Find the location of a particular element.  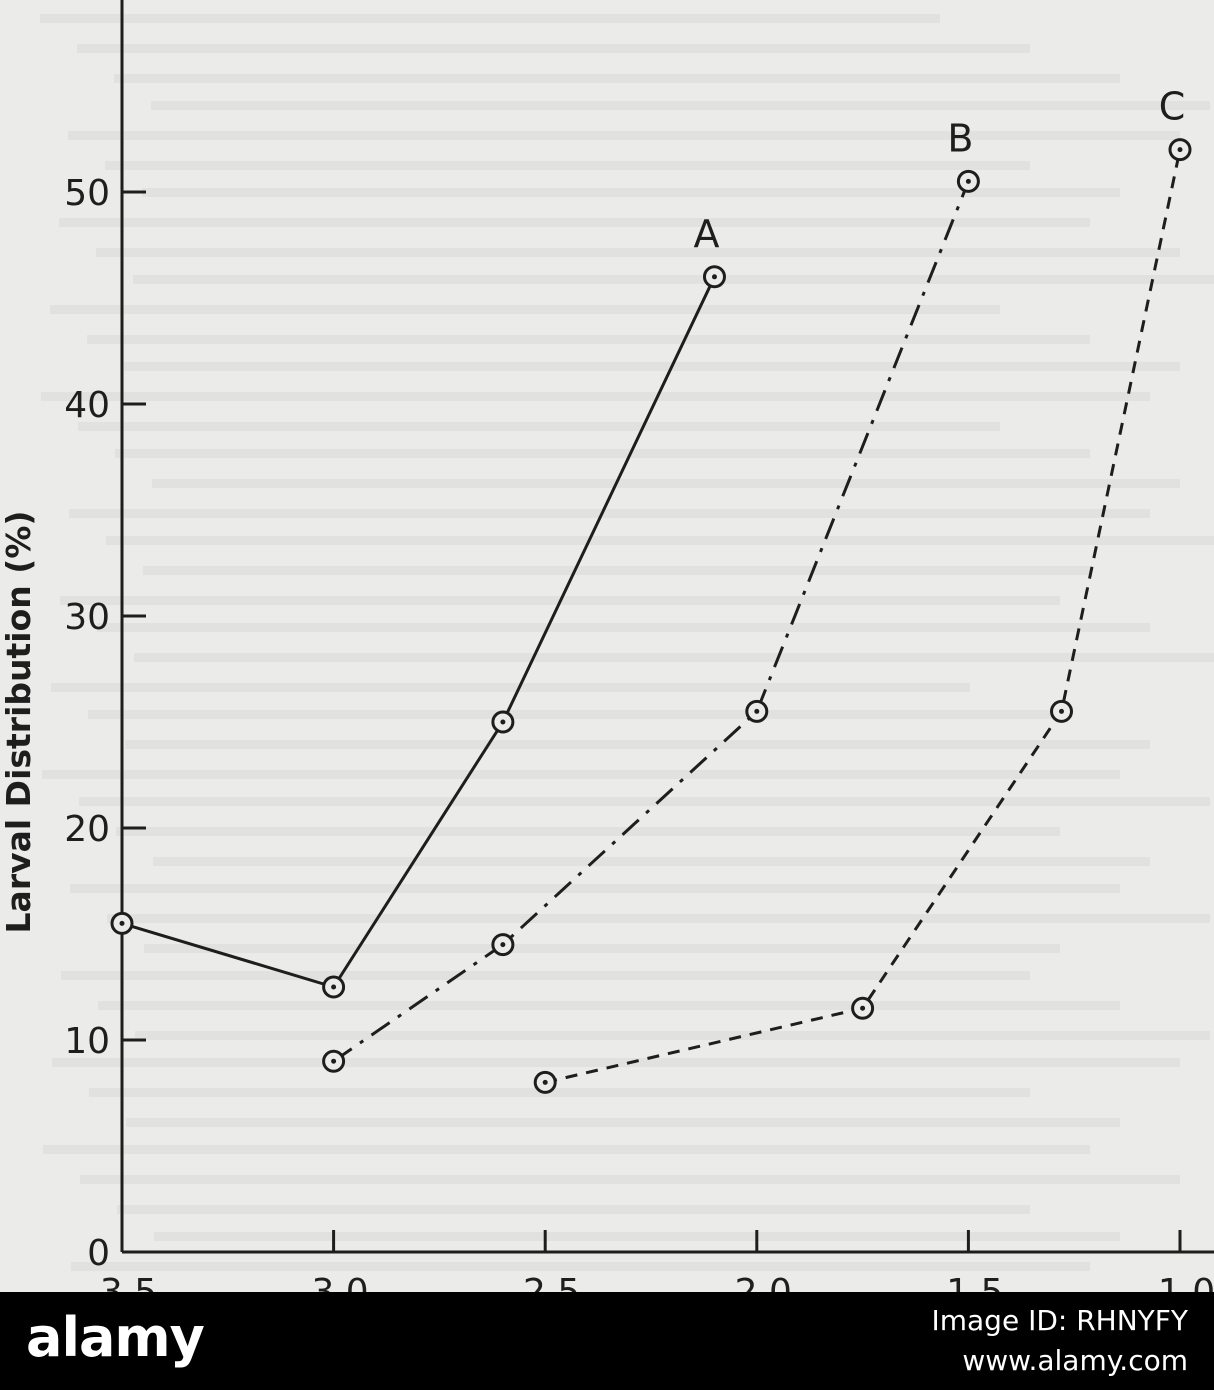

y-tick-label: 0 is located at coordinates (98, 1253).